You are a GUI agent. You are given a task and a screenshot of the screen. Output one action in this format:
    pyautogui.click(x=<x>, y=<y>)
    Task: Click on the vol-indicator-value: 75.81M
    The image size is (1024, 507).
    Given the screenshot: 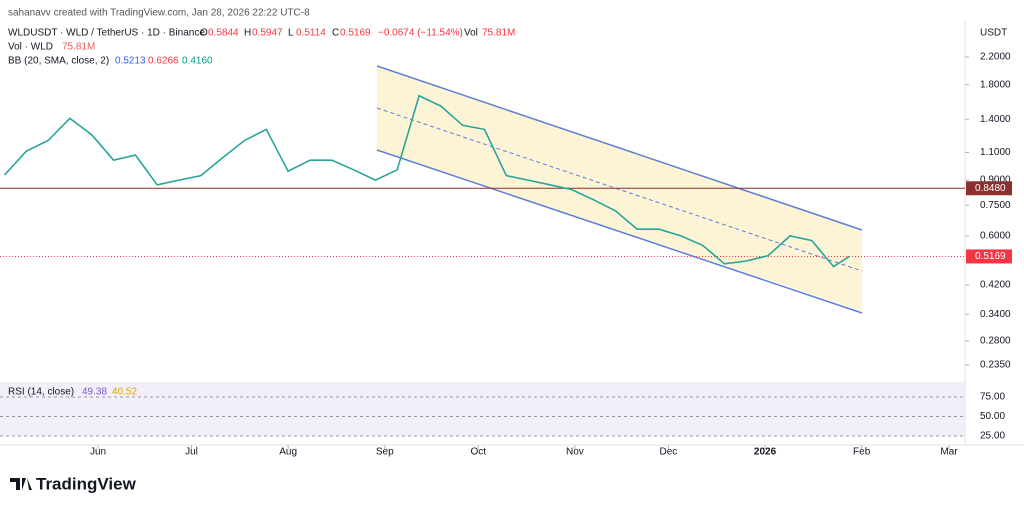 What is the action you would take?
    pyautogui.click(x=78, y=47)
    